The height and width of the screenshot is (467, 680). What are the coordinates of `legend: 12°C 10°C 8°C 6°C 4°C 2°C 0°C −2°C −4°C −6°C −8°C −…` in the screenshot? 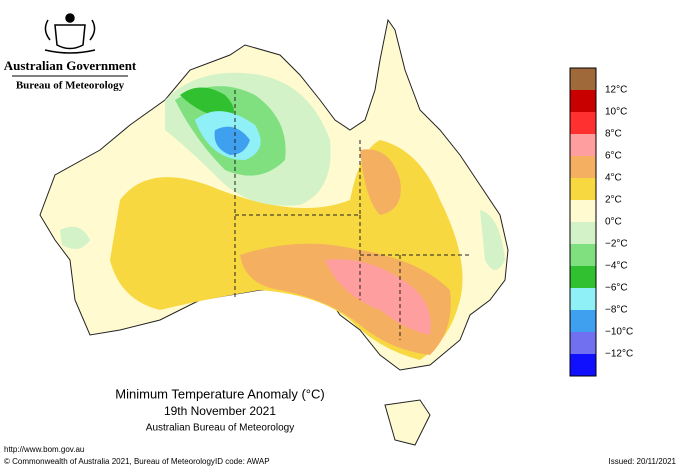 It's located at (601, 222).